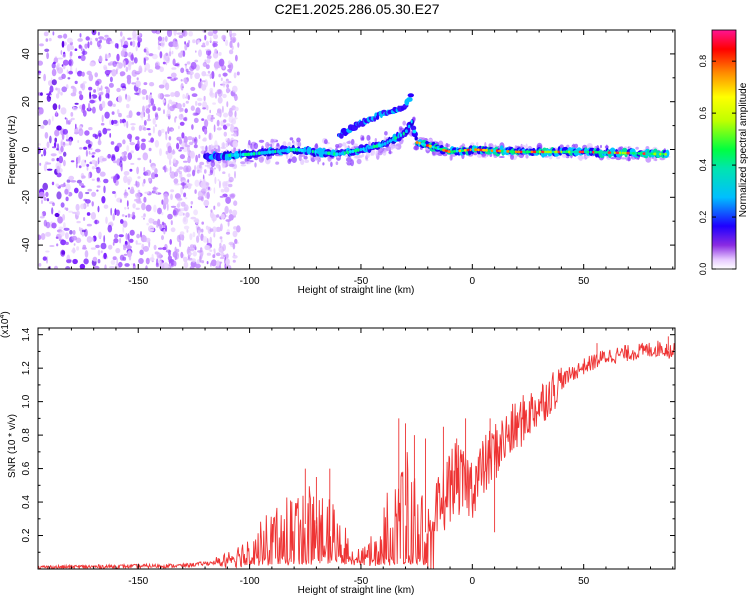 The width and height of the screenshot is (750, 600). Describe the element at coordinates (5, 328) in the screenshot. I see `snr-multiplier-base: (x10` at that location.